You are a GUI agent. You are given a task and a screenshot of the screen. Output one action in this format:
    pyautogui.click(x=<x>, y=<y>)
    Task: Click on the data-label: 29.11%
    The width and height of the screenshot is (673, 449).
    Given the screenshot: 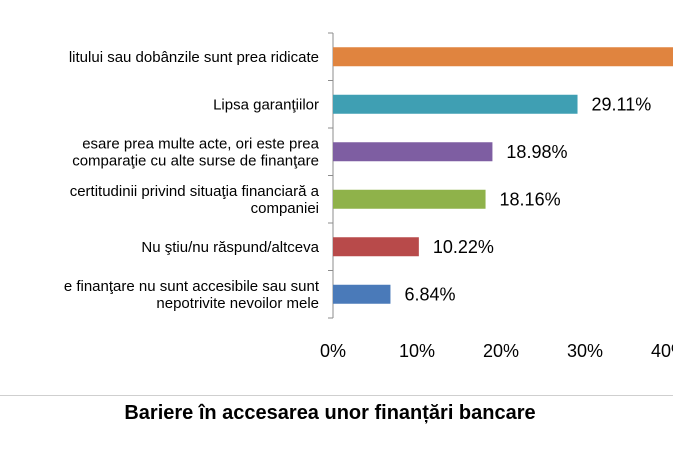 What is the action you would take?
    pyautogui.click(x=622, y=104)
    